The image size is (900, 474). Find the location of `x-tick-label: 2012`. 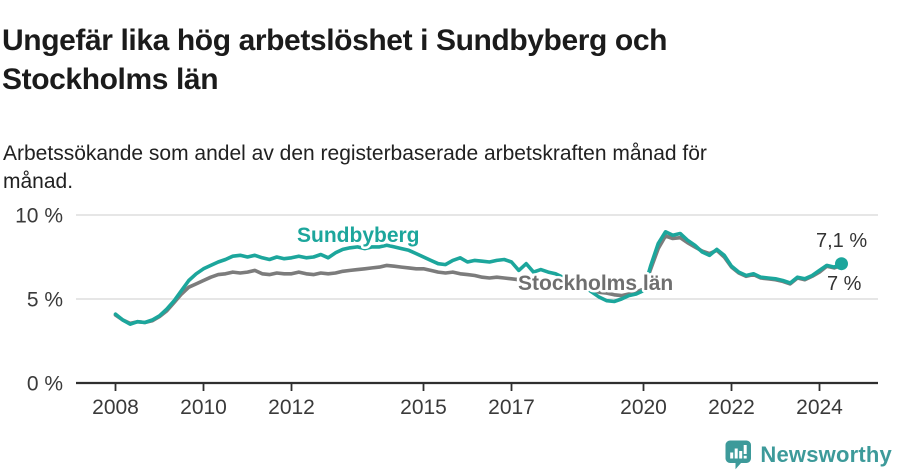

x-tick-label: 2012 is located at coordinates (291, 407).